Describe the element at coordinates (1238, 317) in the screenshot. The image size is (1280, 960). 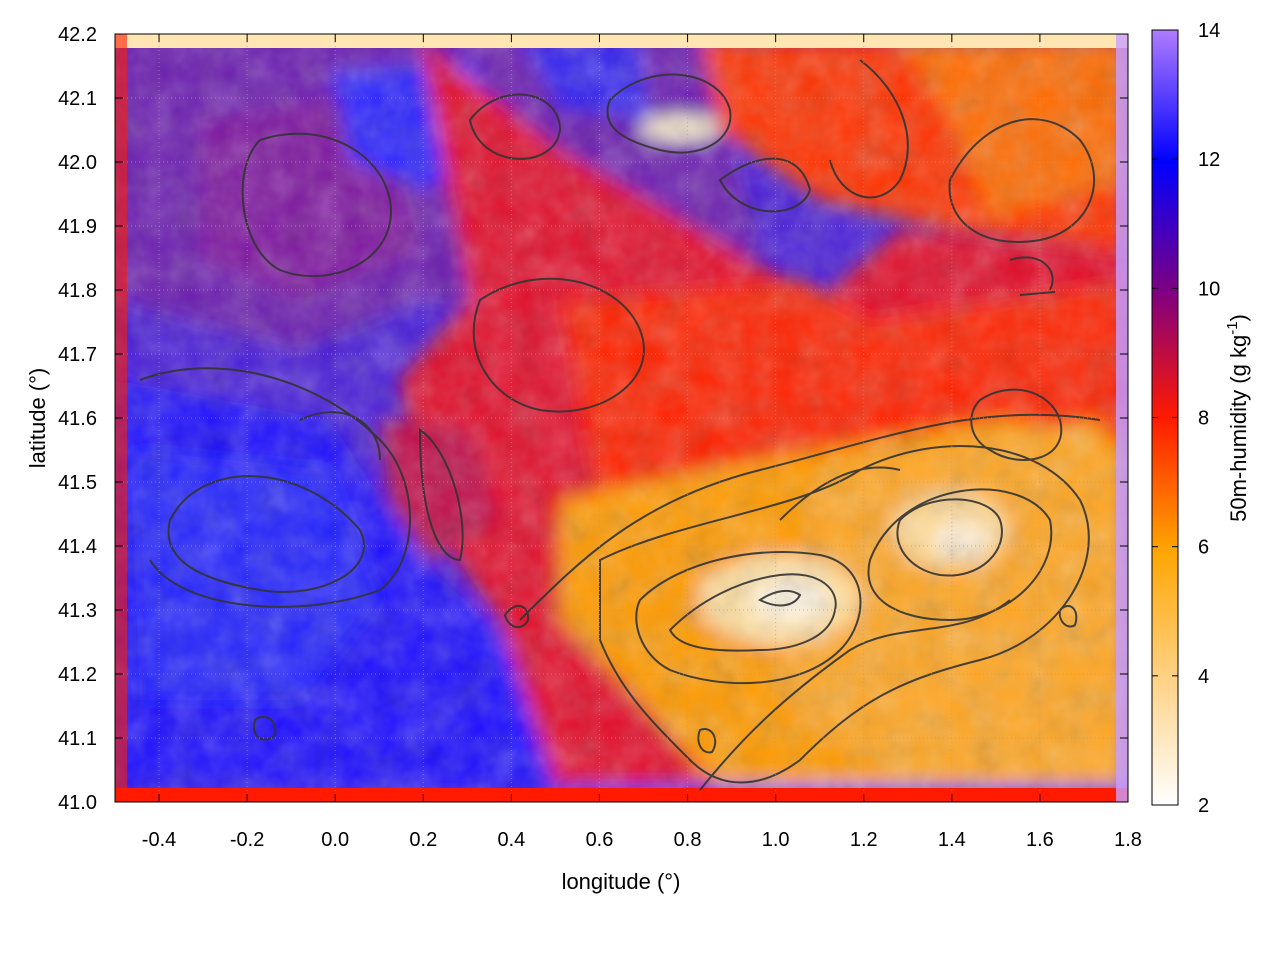
I see `colorbar-label-tail: )` at that location.